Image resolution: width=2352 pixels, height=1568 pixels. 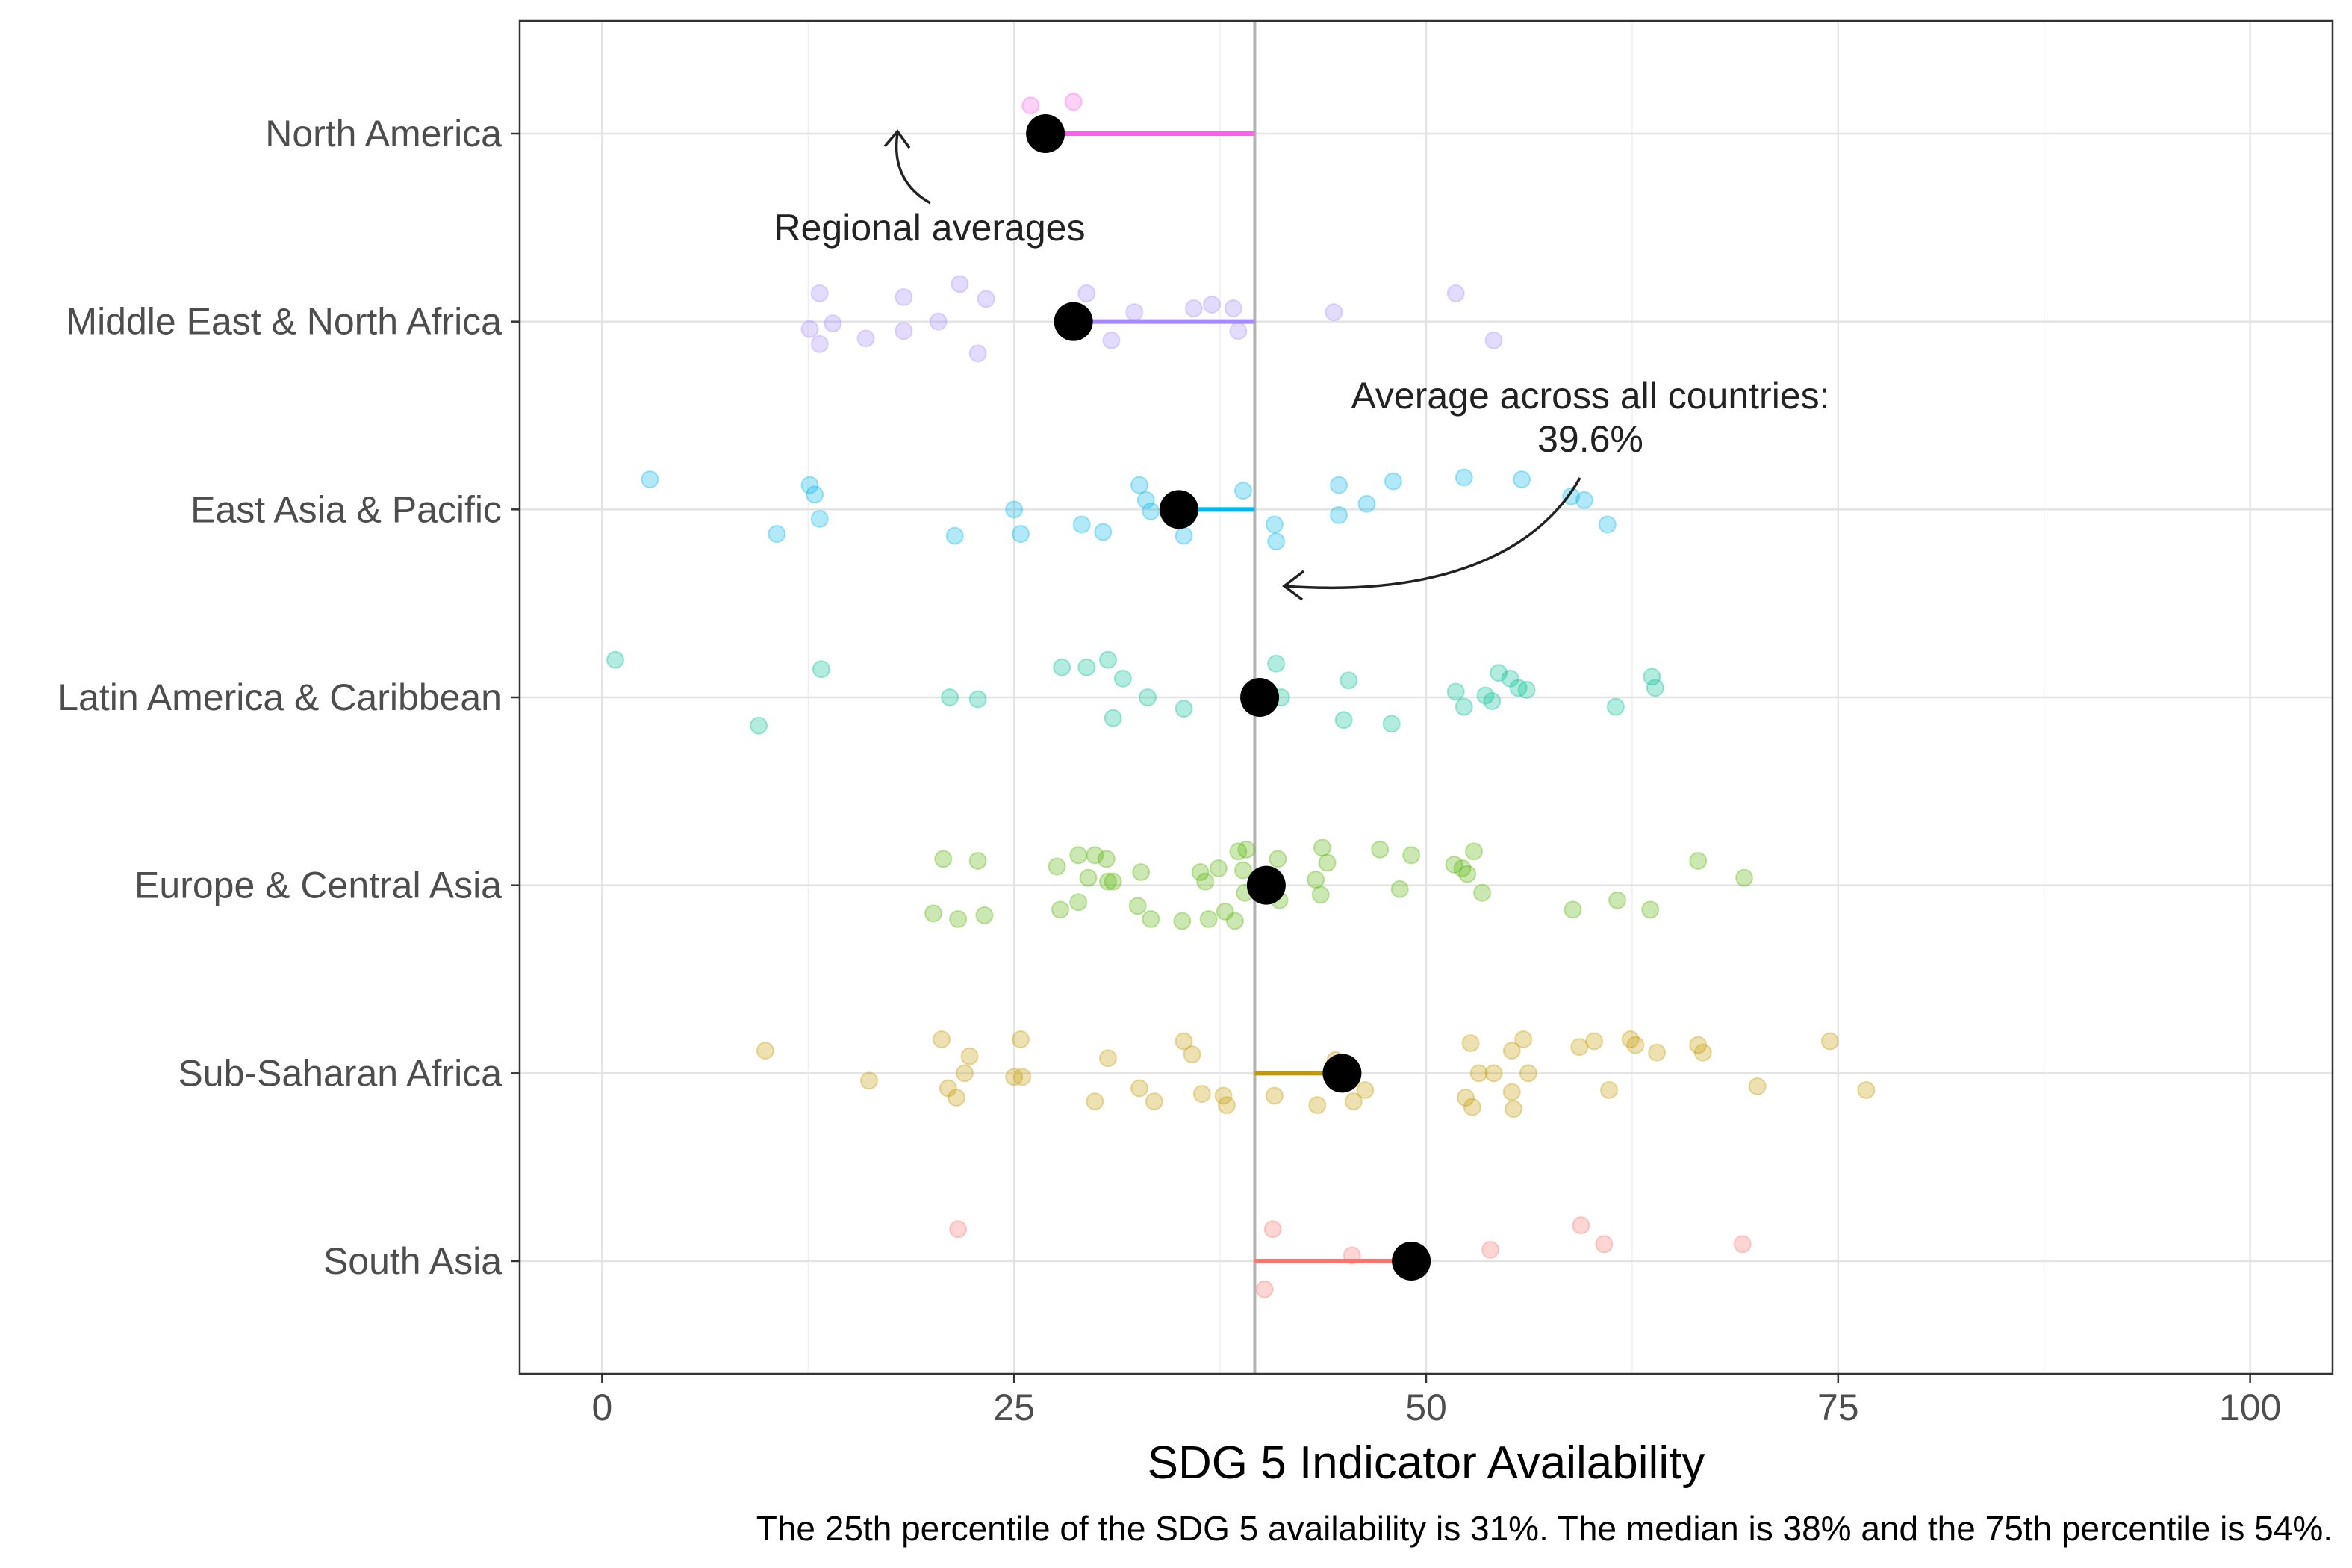 What do you see at coordinates (279, 697) in the screenshot?
I see `y-tick-label: Latin America & Caribbean` at bounding box center [279, 697].